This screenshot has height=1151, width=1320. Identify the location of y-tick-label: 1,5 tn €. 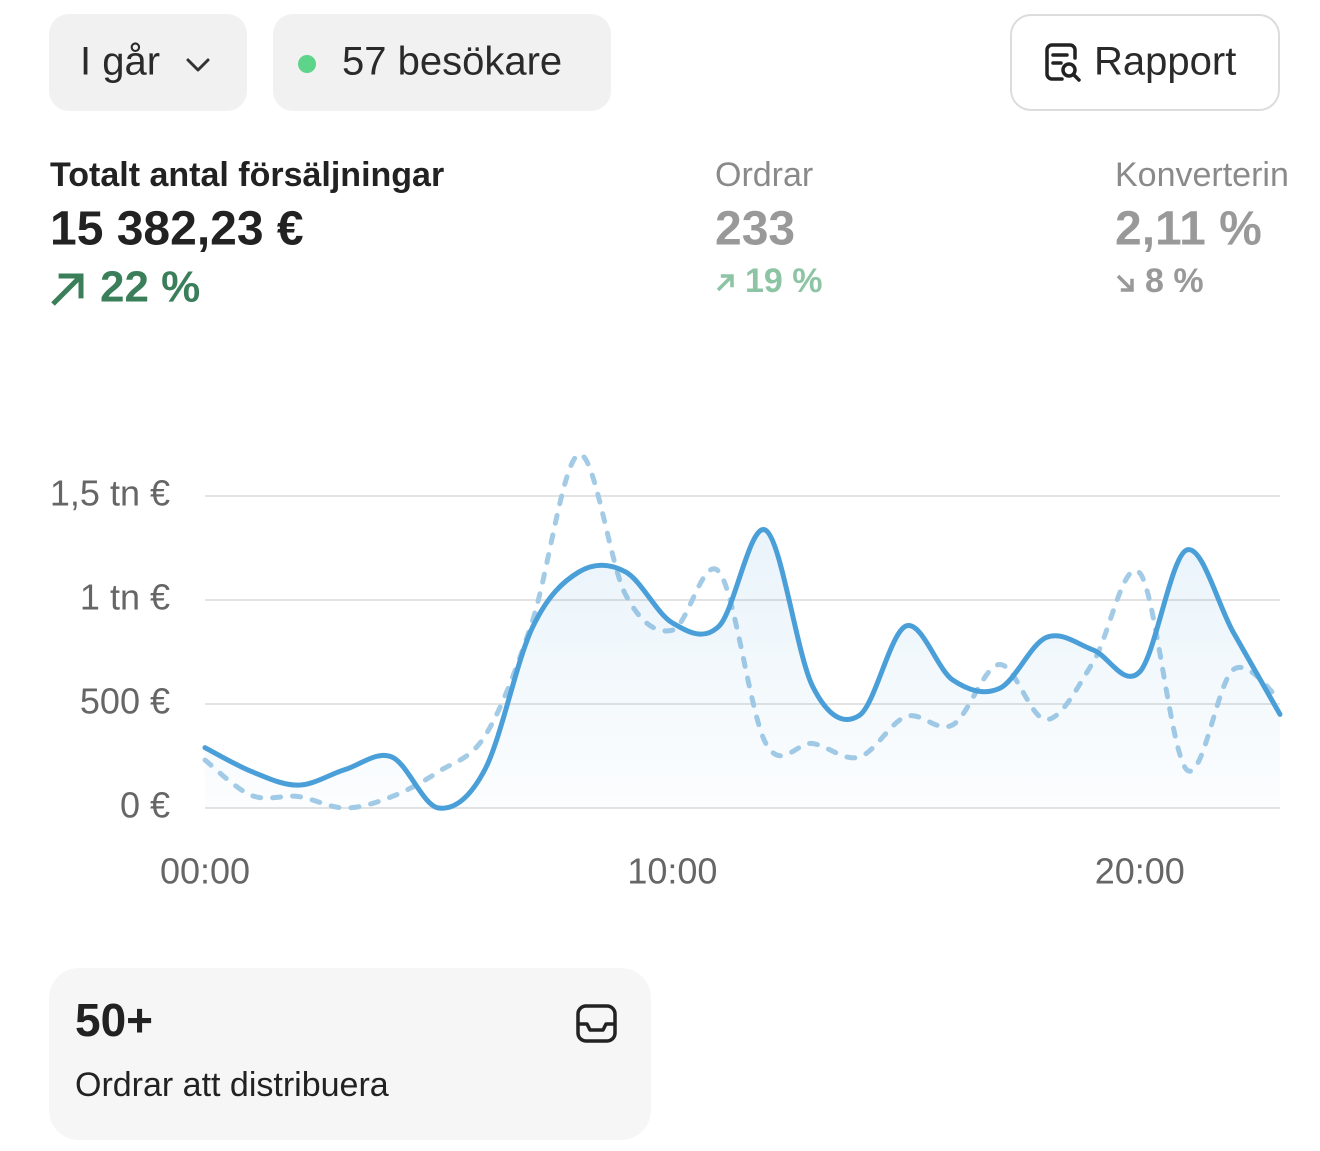
(110, 493).